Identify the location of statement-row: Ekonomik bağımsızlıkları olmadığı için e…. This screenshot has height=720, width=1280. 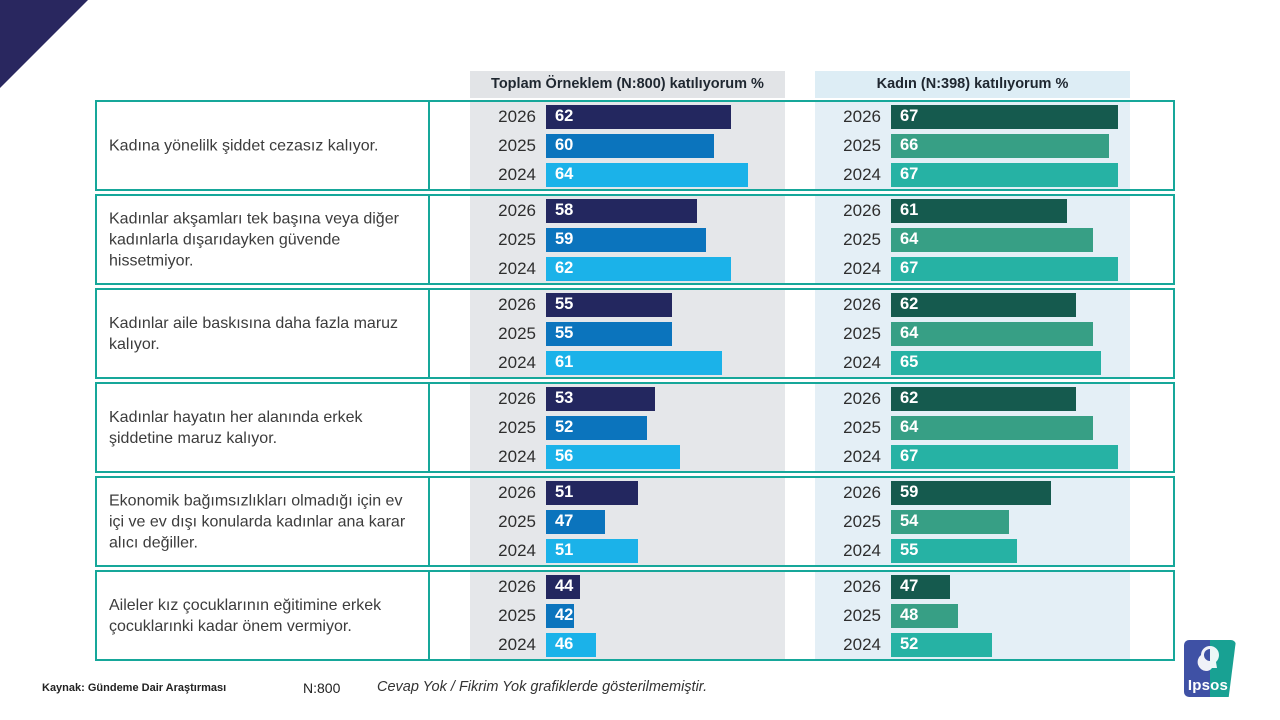
(635, 521).